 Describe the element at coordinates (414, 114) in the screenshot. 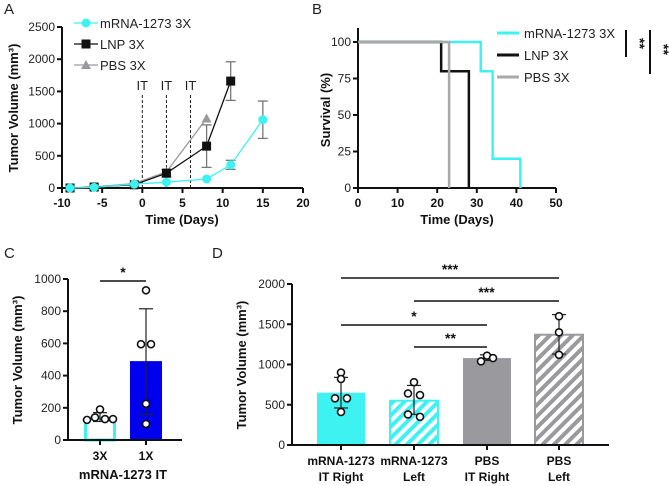

I see `survival-curve-lnp-3x` at that location.